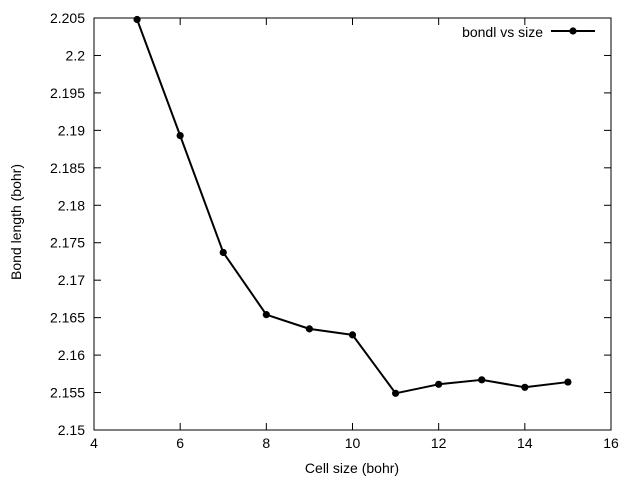 The height and width of the screenshot is (480, 640). I want to click on x-tick-label: 16, so click(611, 443).